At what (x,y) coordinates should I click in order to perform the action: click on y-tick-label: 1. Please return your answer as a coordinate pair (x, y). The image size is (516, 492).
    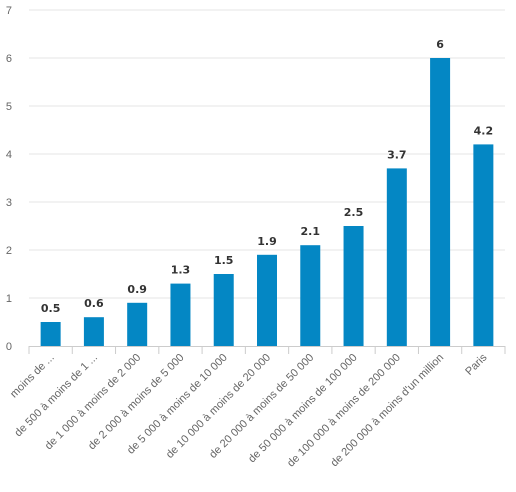
    Looking at the image, I should click on (9, 299).